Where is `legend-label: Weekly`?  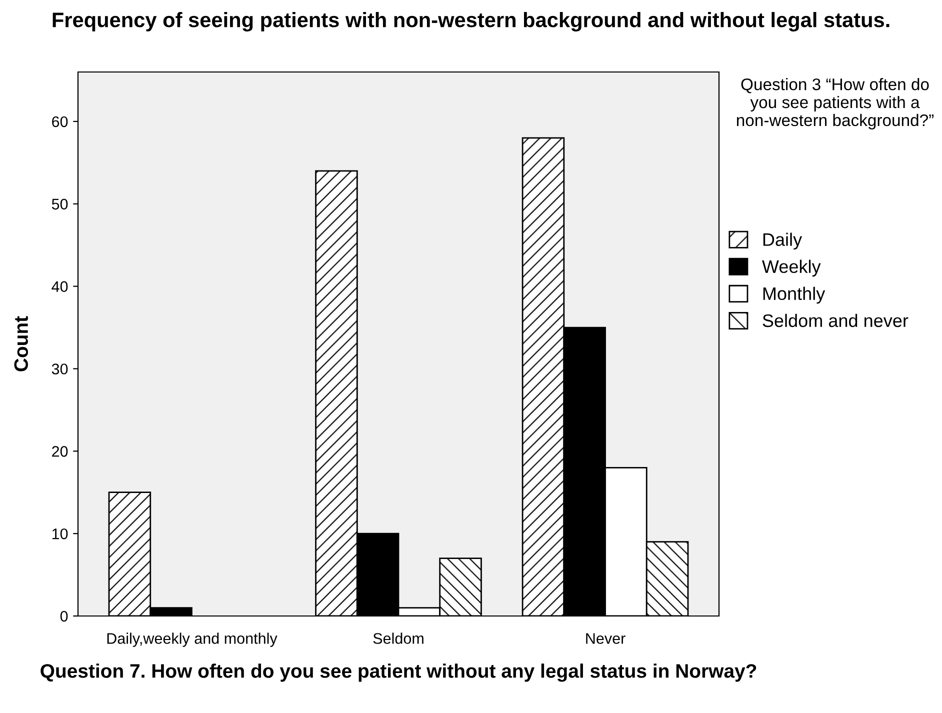 legend-label: Weekly is located at coordinates (791, 268).